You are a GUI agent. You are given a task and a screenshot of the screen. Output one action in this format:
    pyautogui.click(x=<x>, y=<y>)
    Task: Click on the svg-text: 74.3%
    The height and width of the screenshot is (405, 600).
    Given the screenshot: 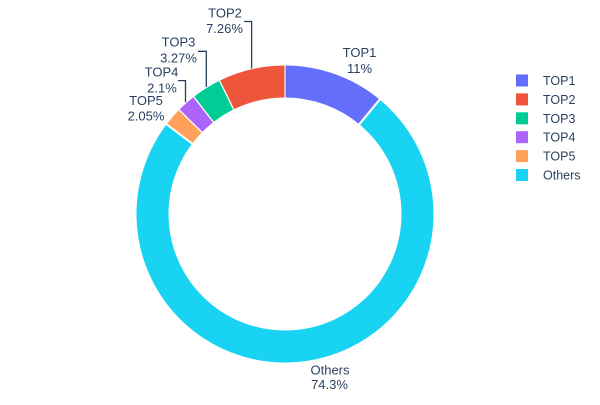 What is the action you would take?
    pyautogui.click(x=329, y=384)
    